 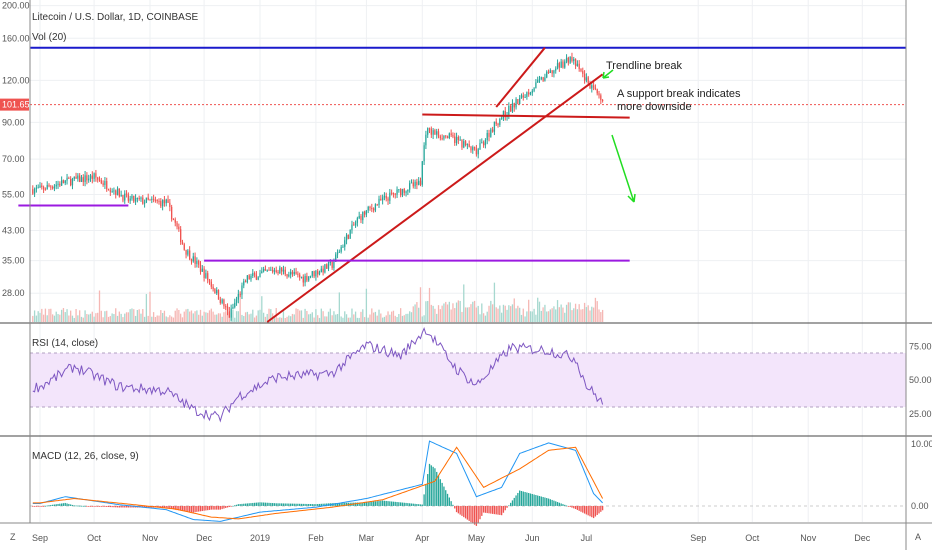 I want to click on downside-arrow, so click(x=623, y=168).